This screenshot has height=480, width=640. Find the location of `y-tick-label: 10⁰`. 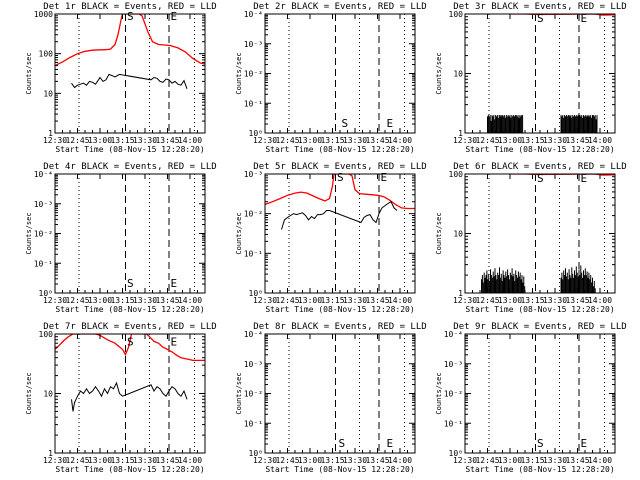

y-tick-label: 10⁰ is located at coordinates (46, 293).